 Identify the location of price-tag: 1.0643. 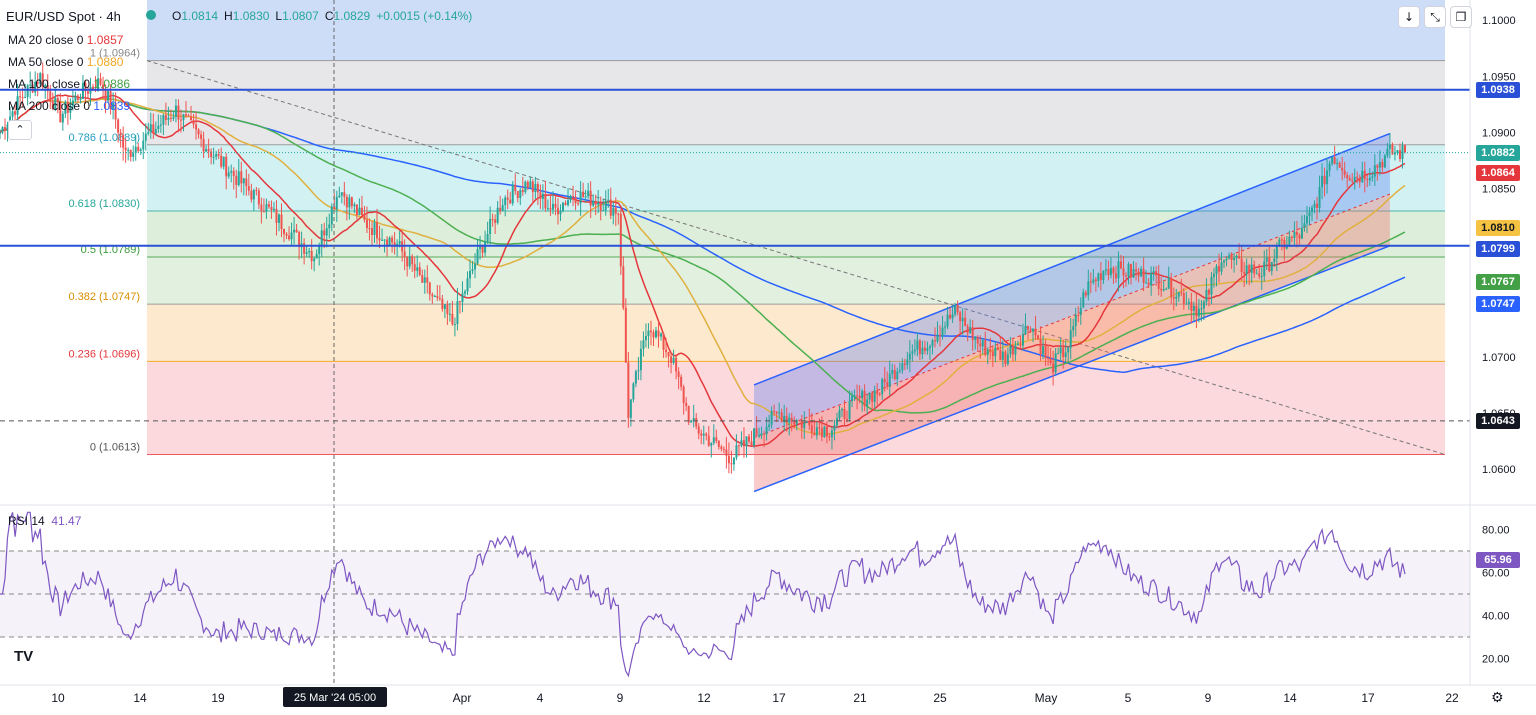
(1498, 420).